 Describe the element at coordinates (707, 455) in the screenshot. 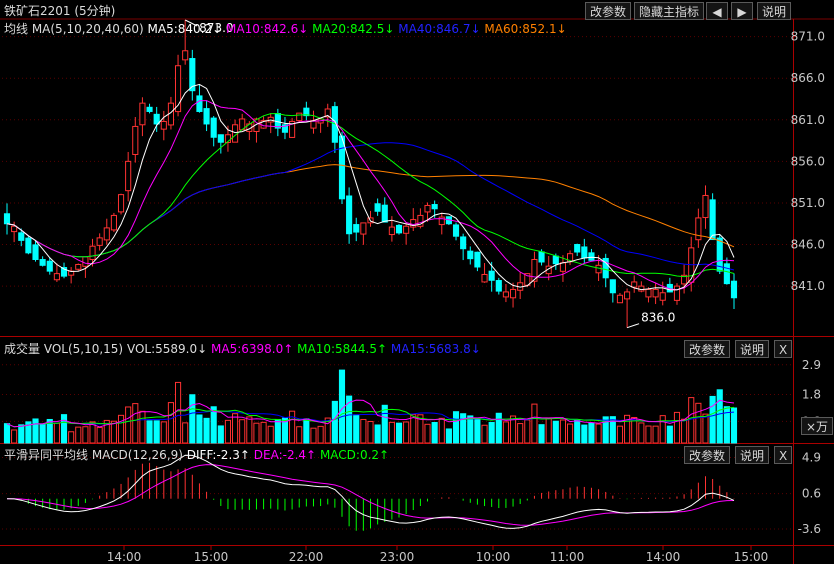

I see `macd-change-params-button: 改参数` at that location.